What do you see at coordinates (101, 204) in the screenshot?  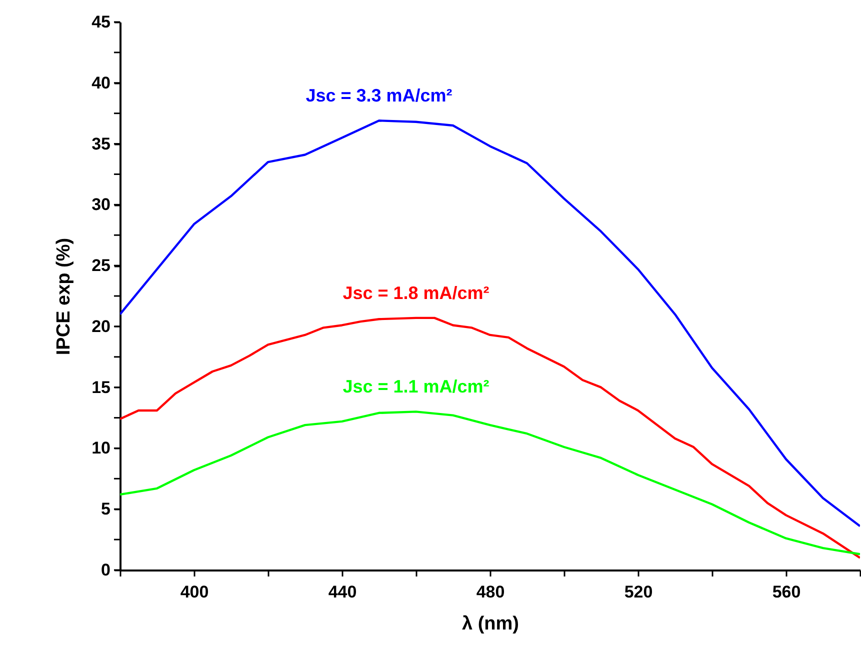 I see `y-tick-label: 30` at bounding box center [101, 204].